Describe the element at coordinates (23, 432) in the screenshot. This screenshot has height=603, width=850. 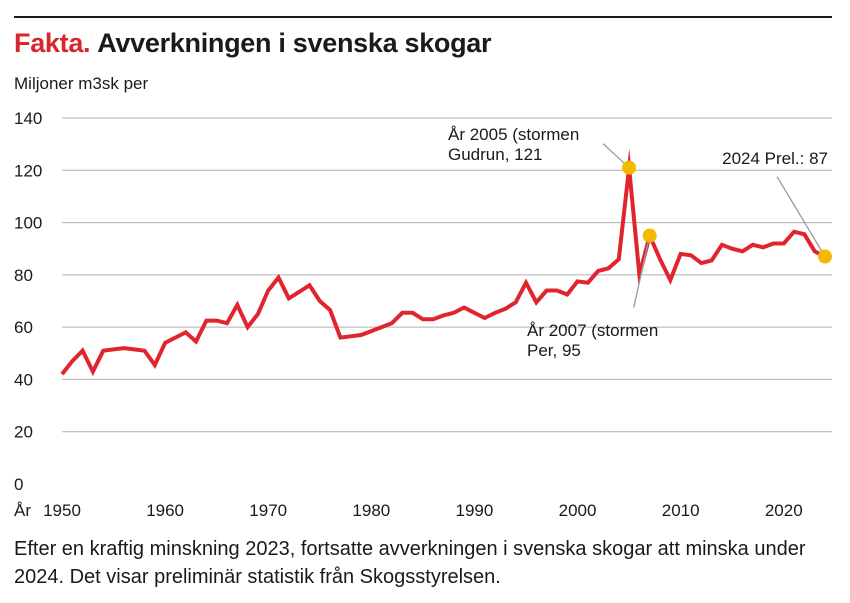
I see `y-tick-label: 20` at that location.